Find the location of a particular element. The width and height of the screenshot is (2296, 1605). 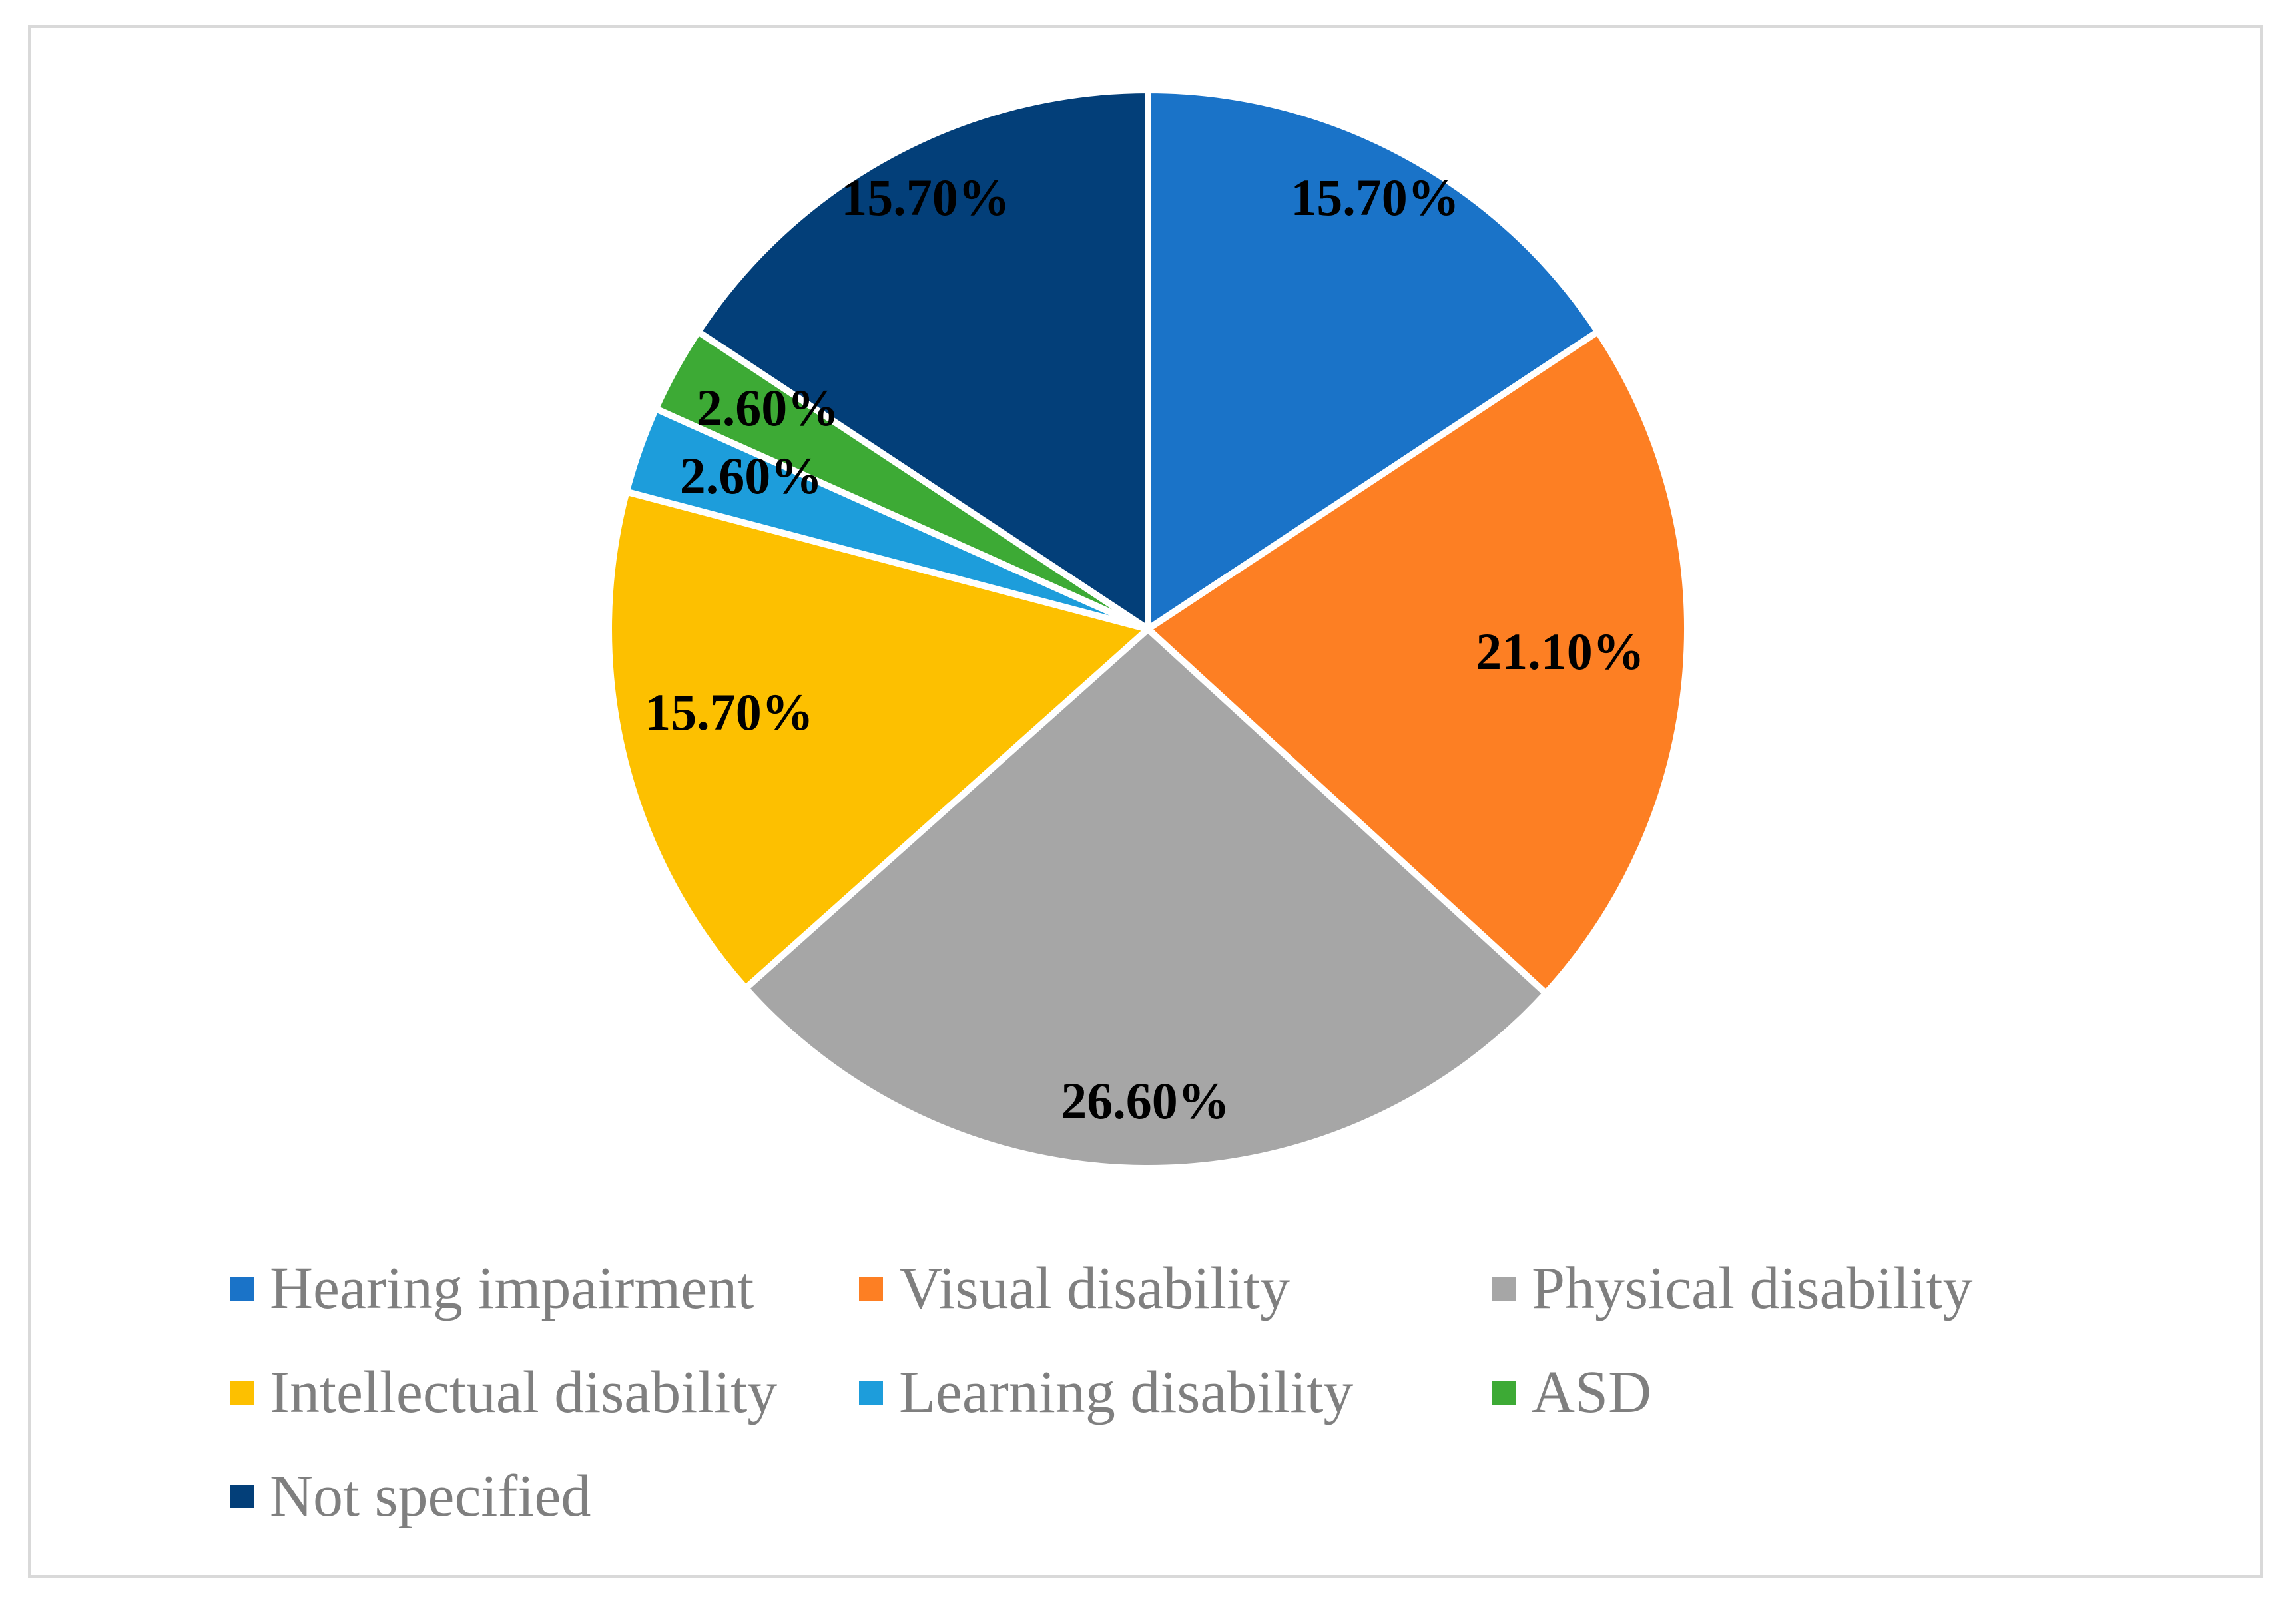

legend-label-not-specified: Not specified is located at coordinates (430, 1496).